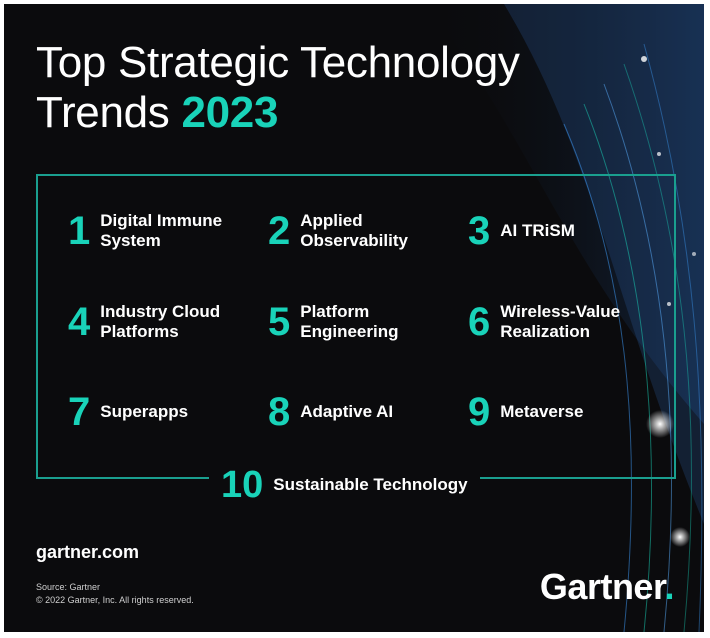 This screenshot has height=638, width=710. I want to click on trend-label: Digital Immune System, so click(161, 230).